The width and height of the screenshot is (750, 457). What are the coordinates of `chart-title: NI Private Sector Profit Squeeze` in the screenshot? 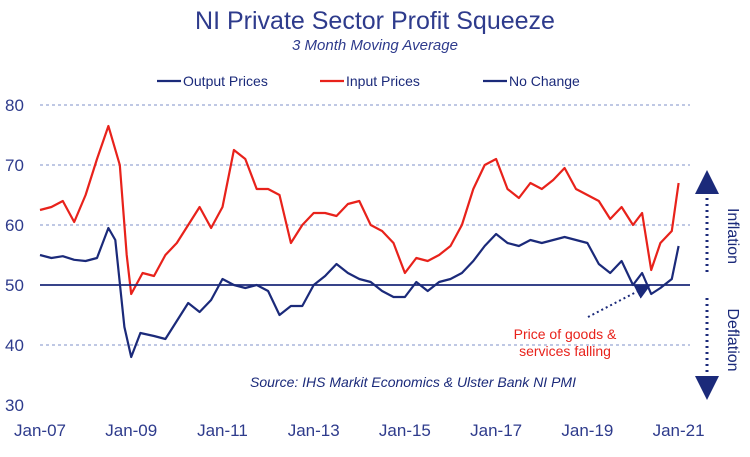 It's located at (375, 21).